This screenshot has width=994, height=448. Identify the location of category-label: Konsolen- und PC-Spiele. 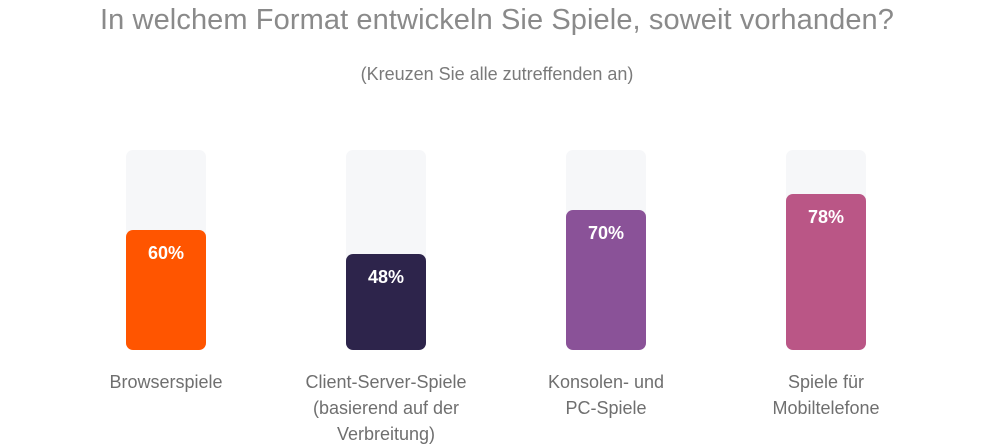
(606, 395).